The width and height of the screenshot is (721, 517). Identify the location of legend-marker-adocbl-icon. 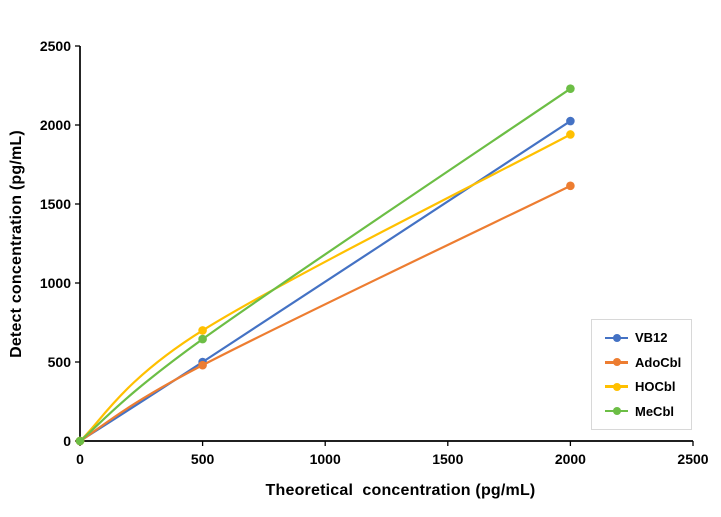
(616, 362).